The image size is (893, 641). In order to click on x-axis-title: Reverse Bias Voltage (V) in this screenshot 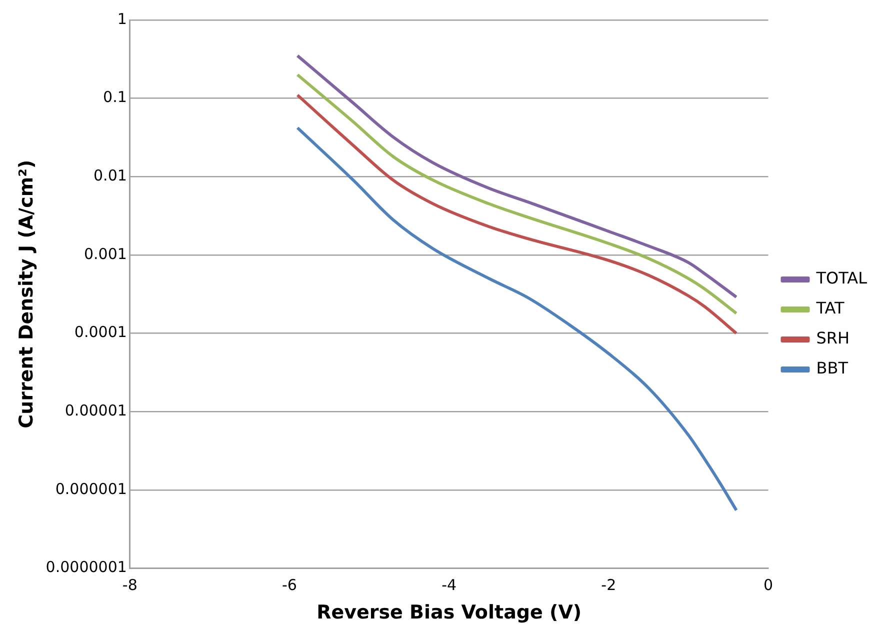, I will do `click(449, 613)`.